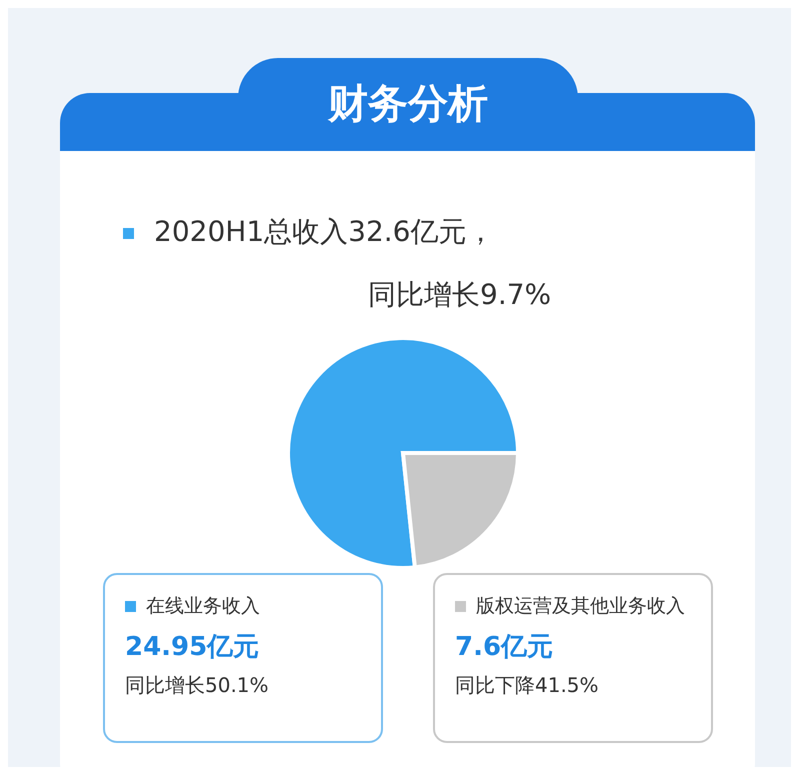 The width and height of the screenshot is (799, 775). I want to click on data-label: 24.95亿元, so click(192, 647).